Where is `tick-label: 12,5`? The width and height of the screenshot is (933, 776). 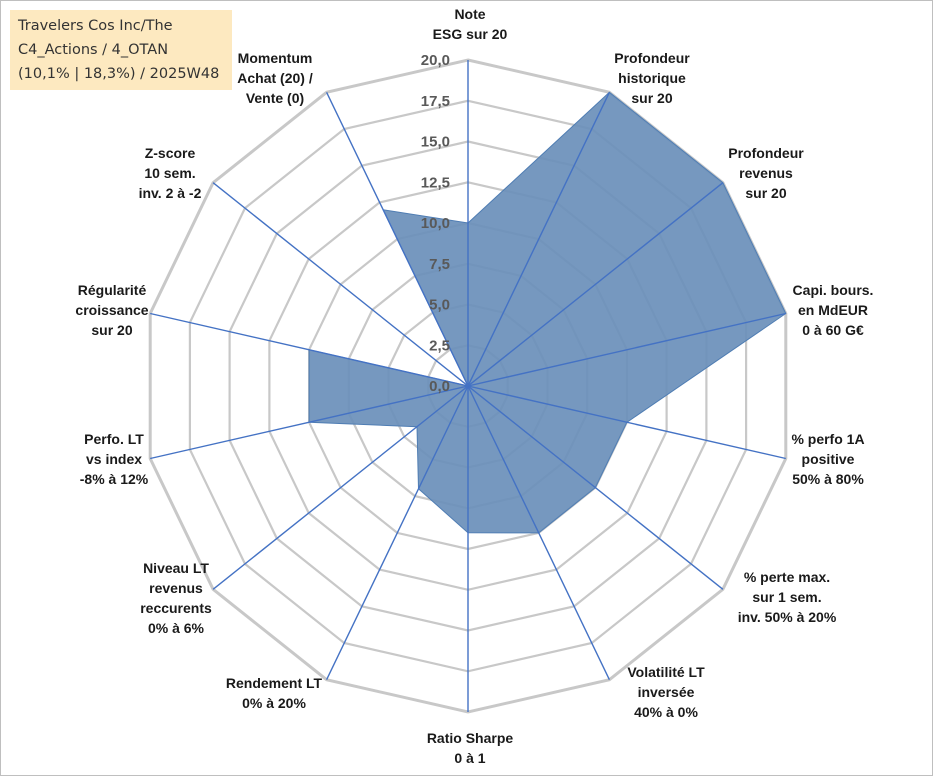 tick-label: 12,5 is located at coordinates (435, 182).